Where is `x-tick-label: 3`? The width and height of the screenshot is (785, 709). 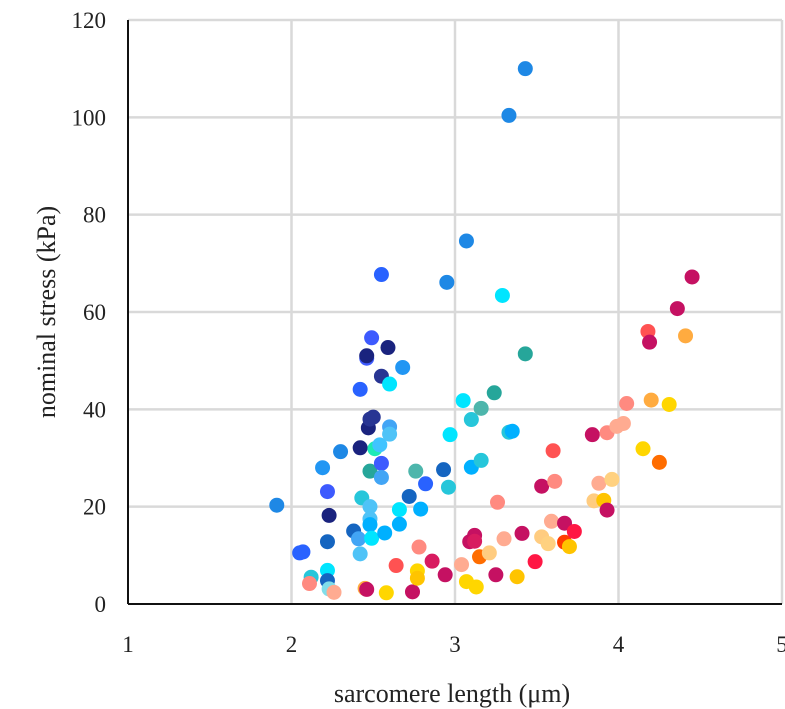
x-tick-label: 3 is located at coordinates (455, 644).